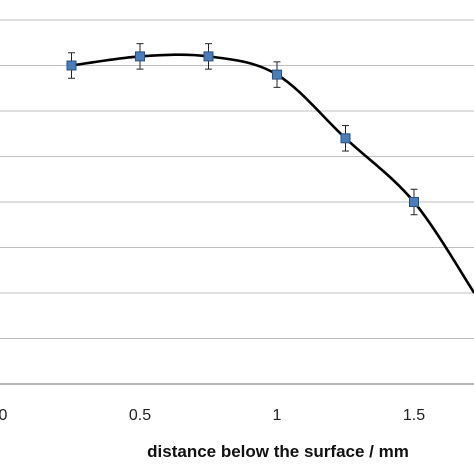 Image resolution: width=474 pixels, height=474 pixels. Describe the element at coordinates (212, 415) in the screenshot. I see `x-tick-labels: 0 0.5 1 1.5` at that location.